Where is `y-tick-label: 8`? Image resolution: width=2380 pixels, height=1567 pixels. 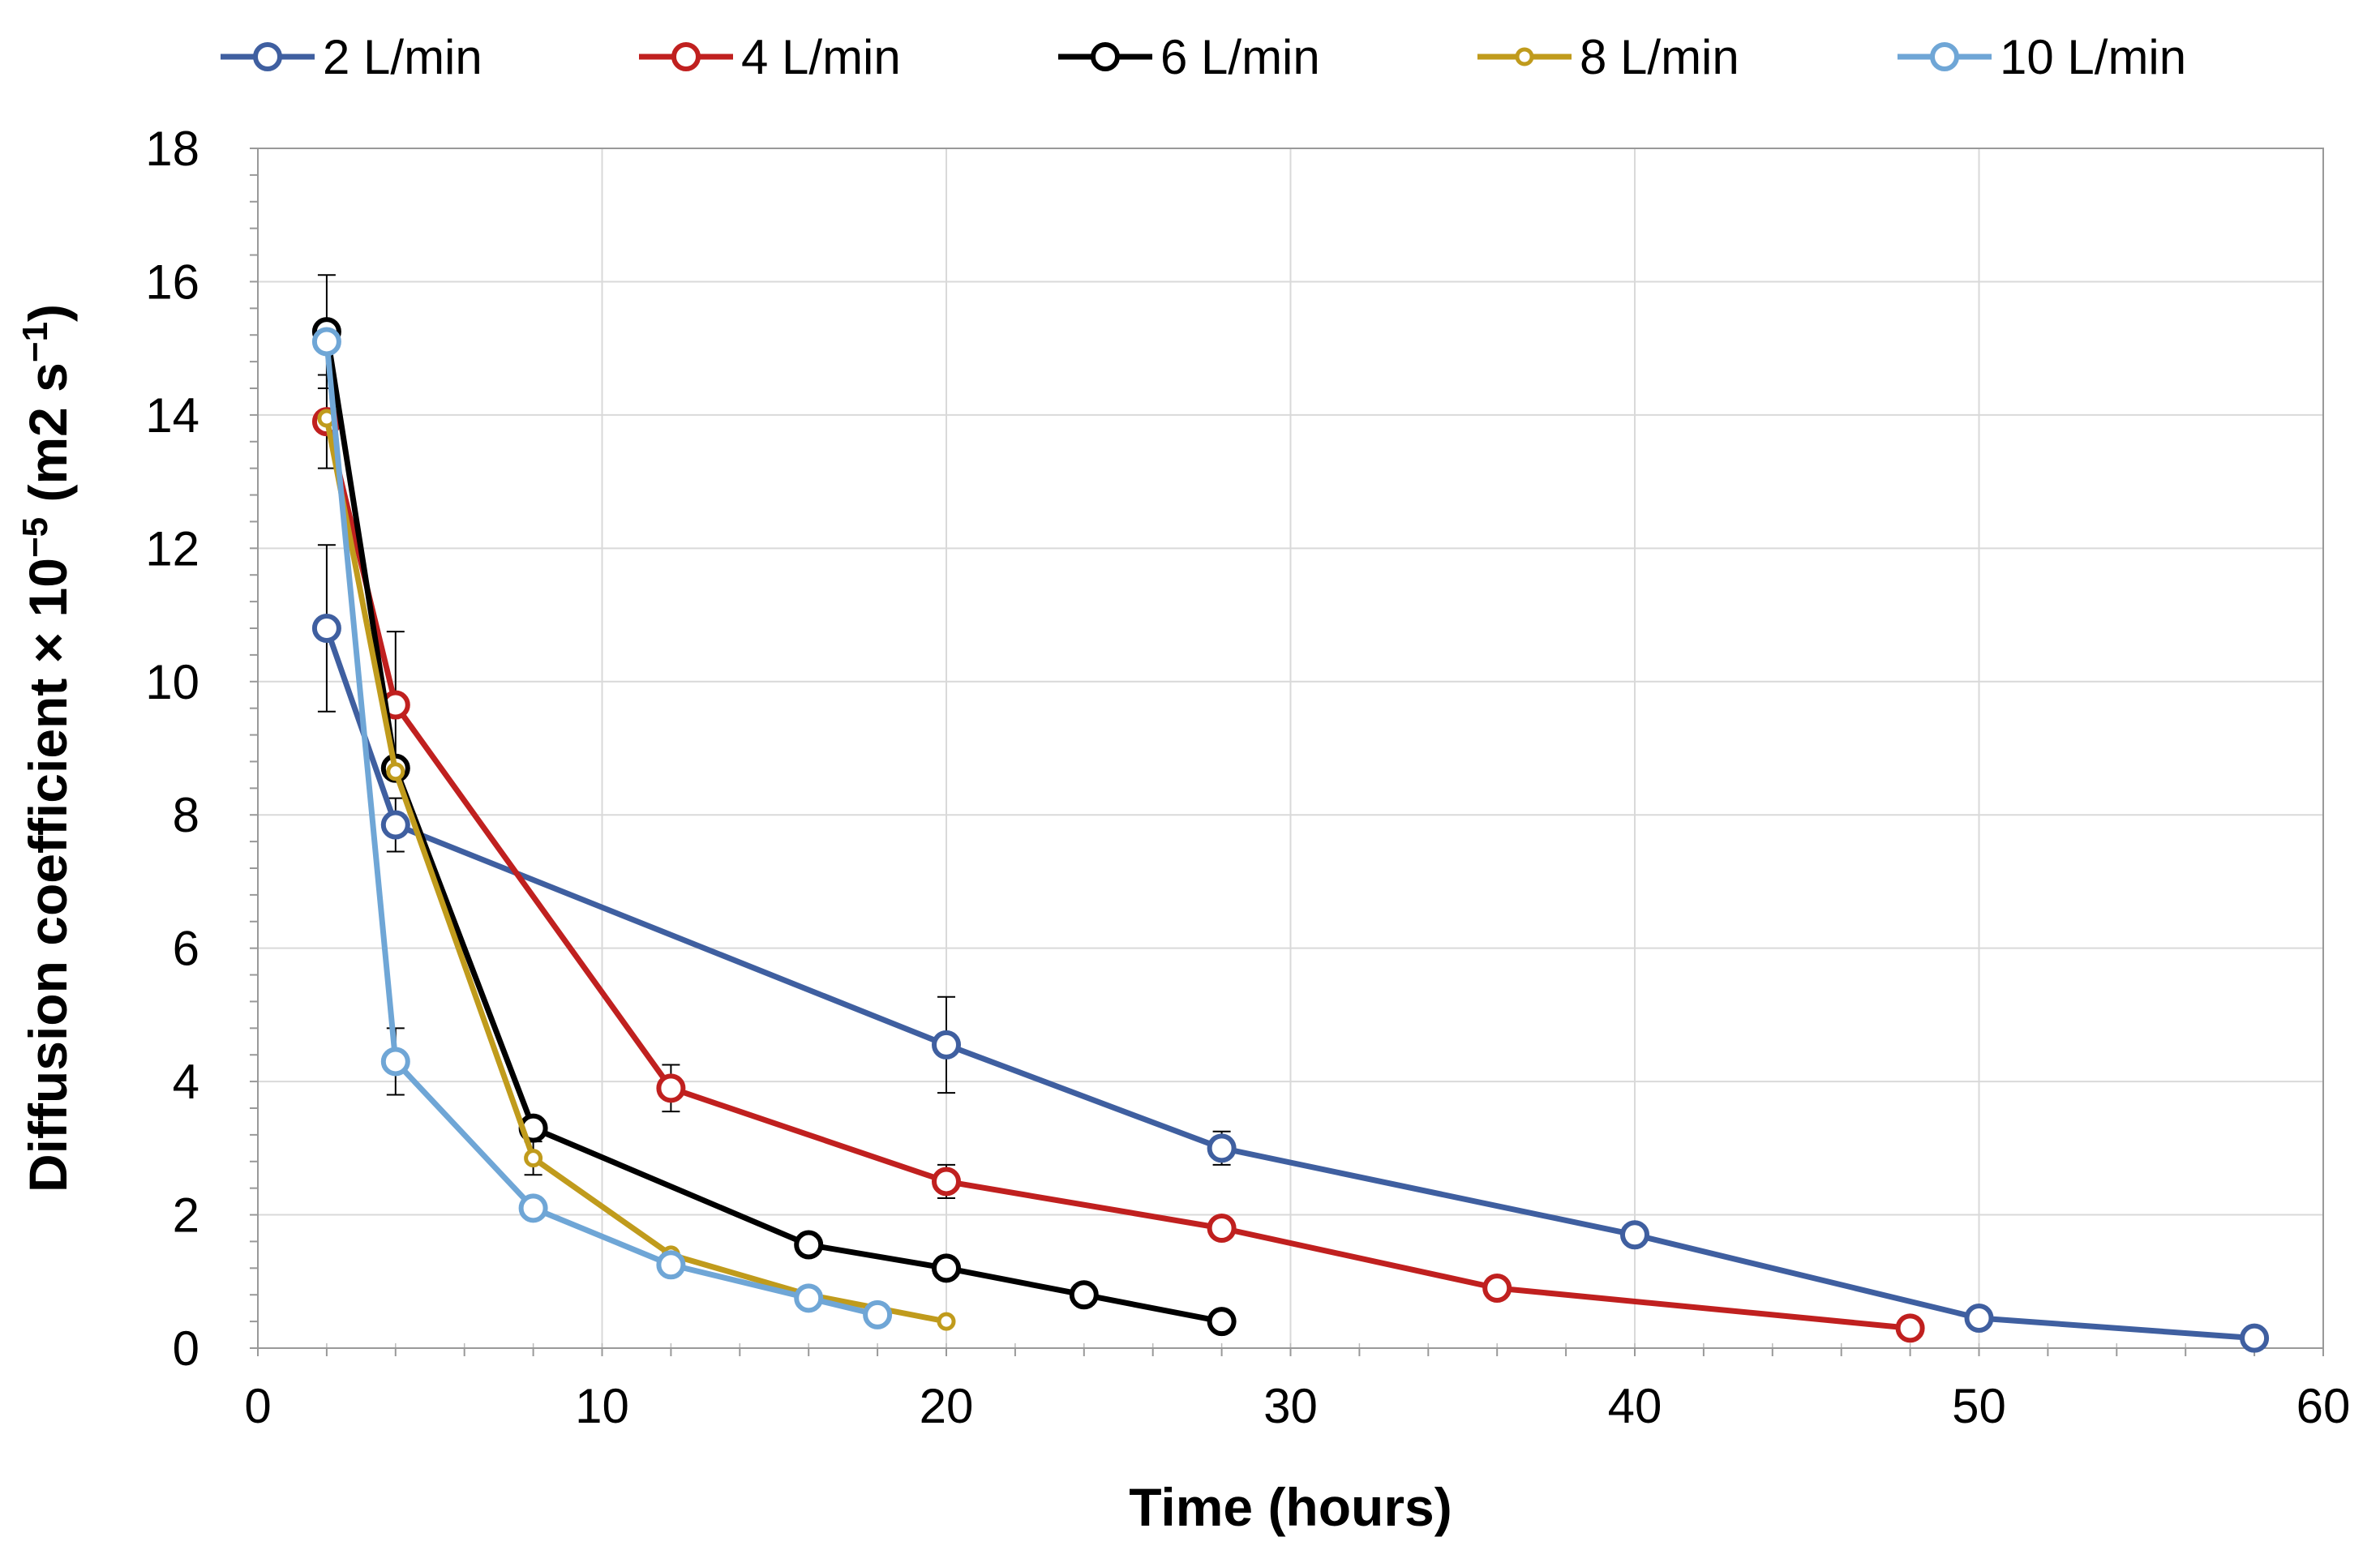
y-tick-label: 8 is located at coordinates (186, 815).